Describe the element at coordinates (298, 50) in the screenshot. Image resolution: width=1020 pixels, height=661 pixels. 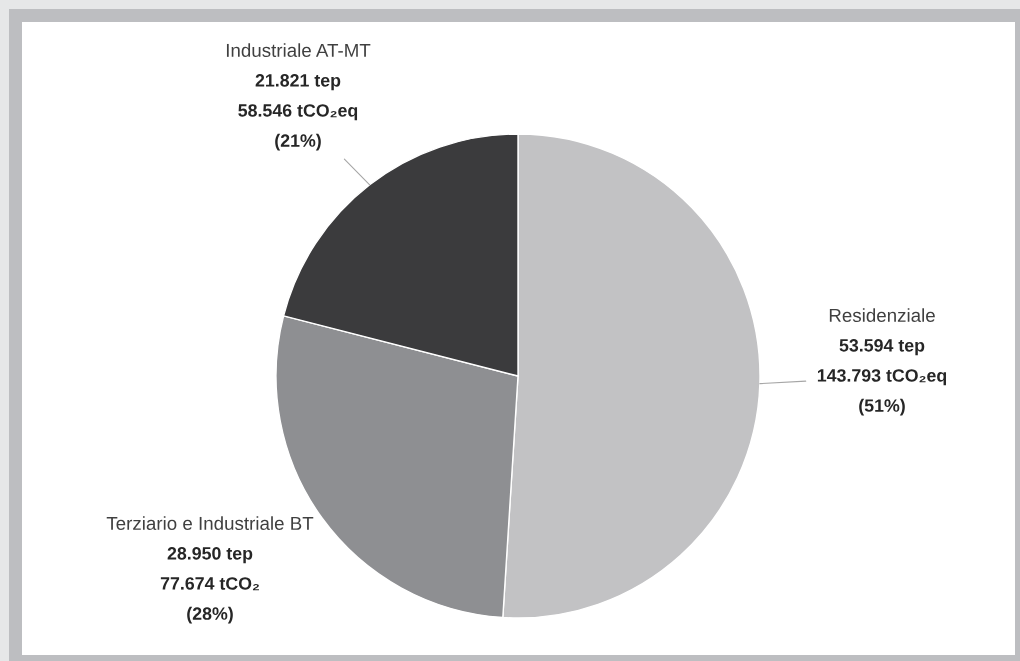
I see `slice-label: Industriale AT-MT` at that location.